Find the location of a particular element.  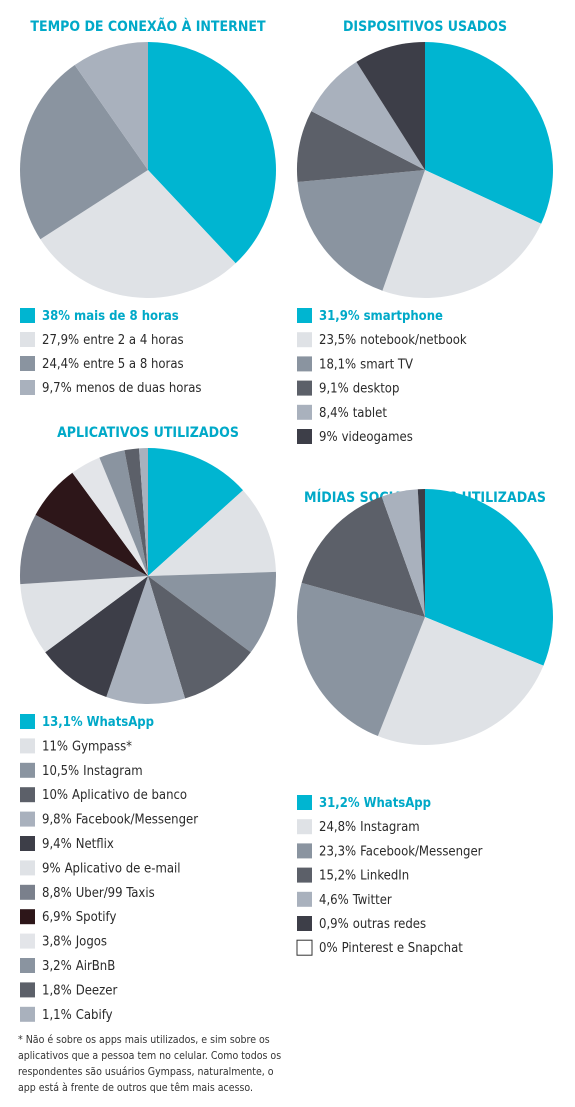

legend-name: smartphone is located at coordinates (403, 316).